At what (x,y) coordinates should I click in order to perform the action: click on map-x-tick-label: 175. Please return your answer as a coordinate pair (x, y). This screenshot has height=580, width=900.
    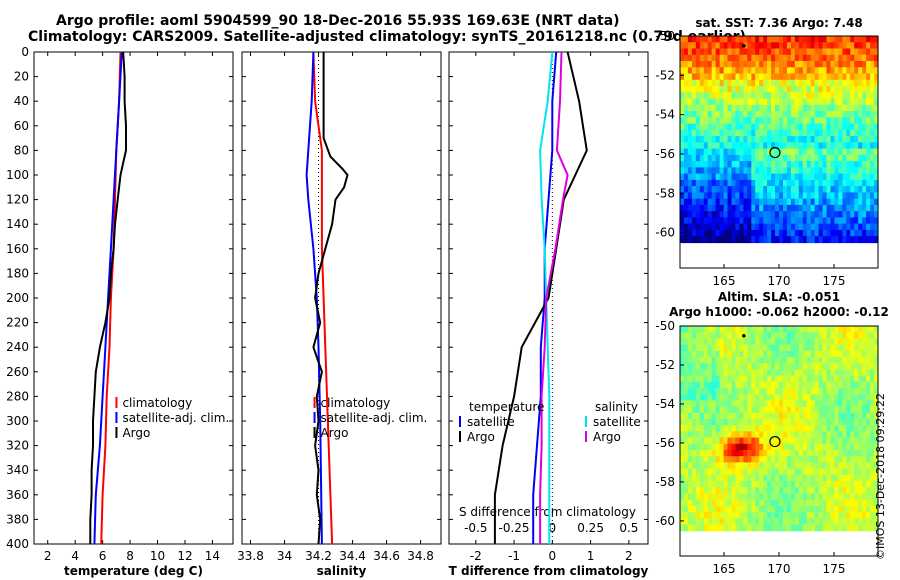
    Looking at the image, I should click on (834, 281).